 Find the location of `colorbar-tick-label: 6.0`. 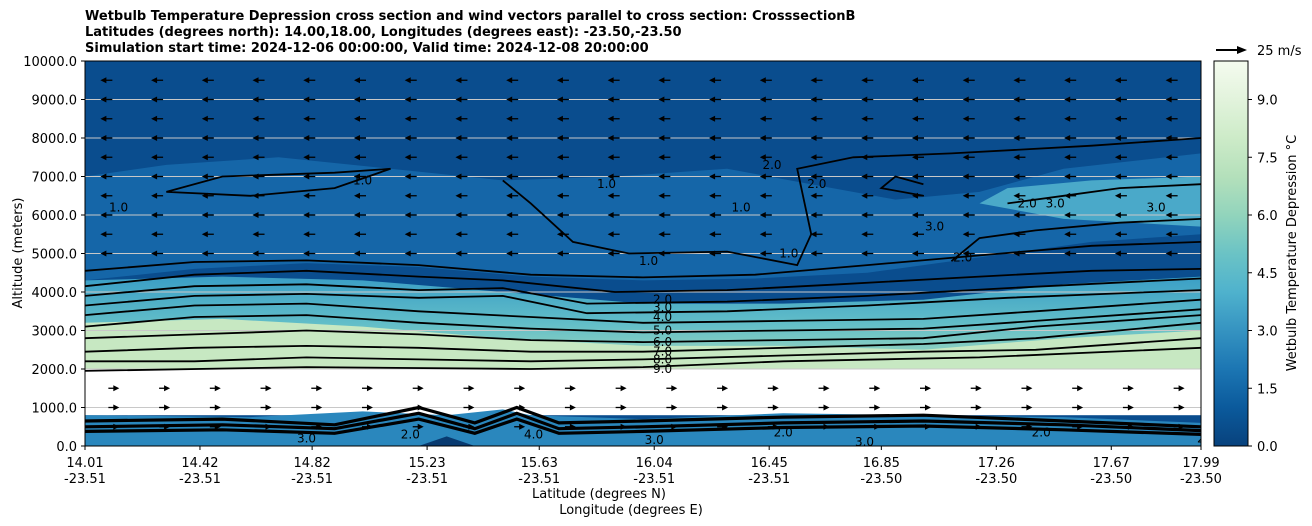

colorbar-tick-label: 6.0 is located at coordinates (1267, 216).